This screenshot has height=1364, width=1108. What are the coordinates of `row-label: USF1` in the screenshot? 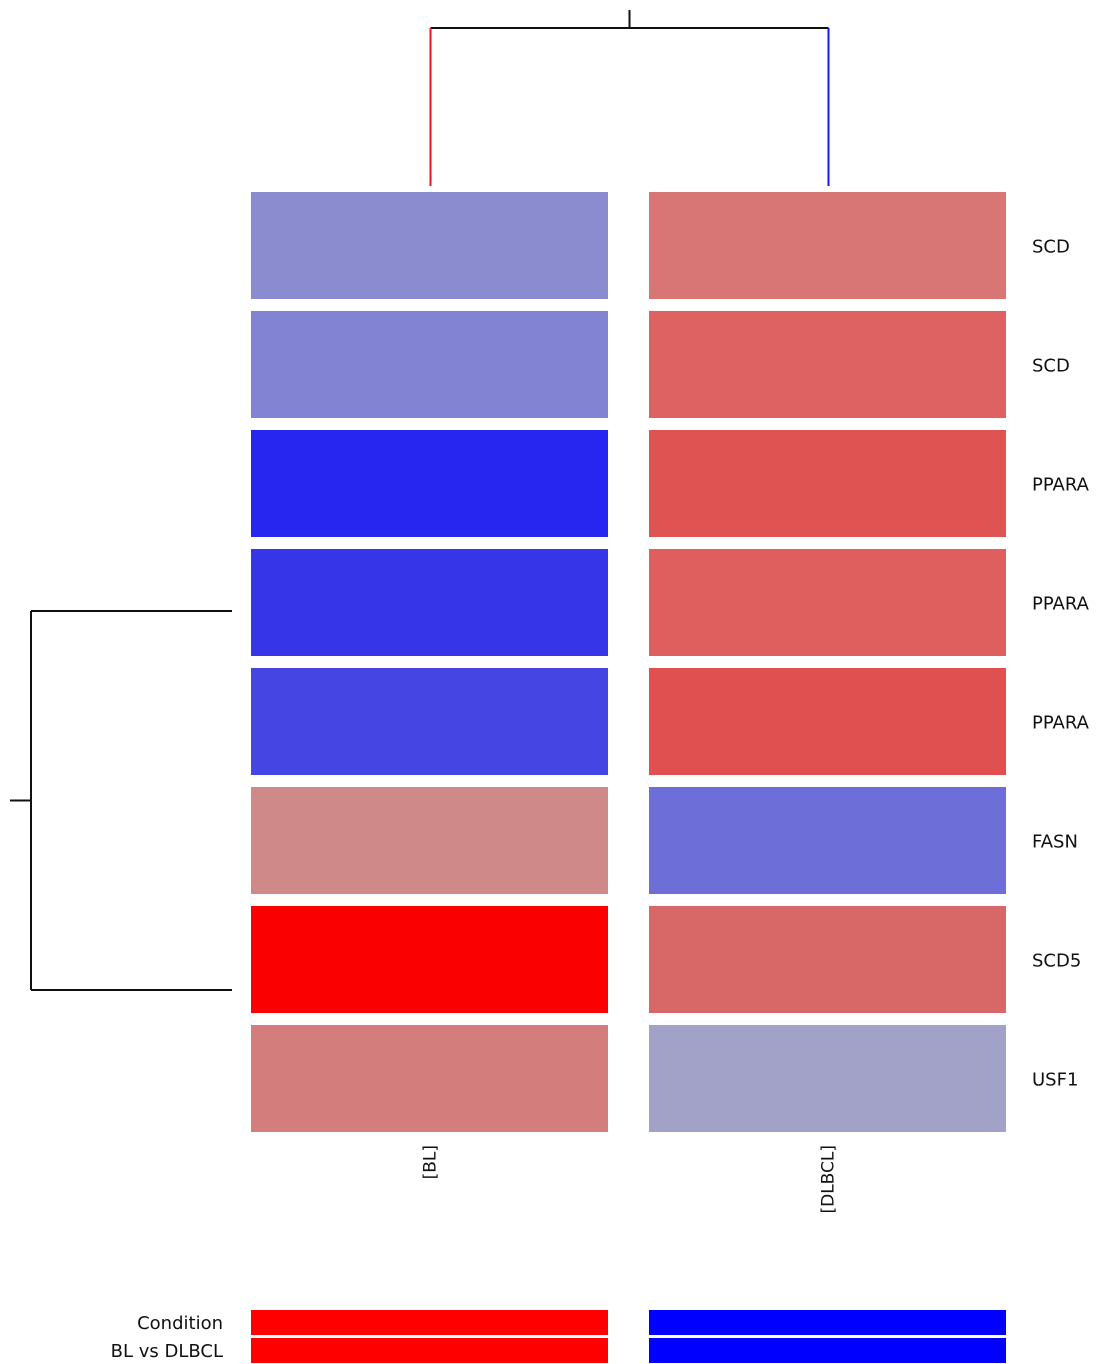 It's located at (1055, 1080).